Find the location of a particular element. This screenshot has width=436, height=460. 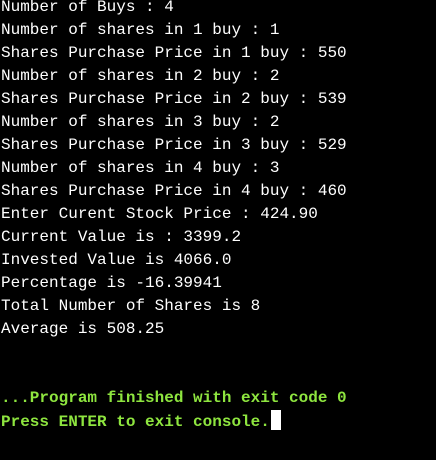

console-line: Number of shares in 1 buy : 1 is located at coordinates (140, 30).